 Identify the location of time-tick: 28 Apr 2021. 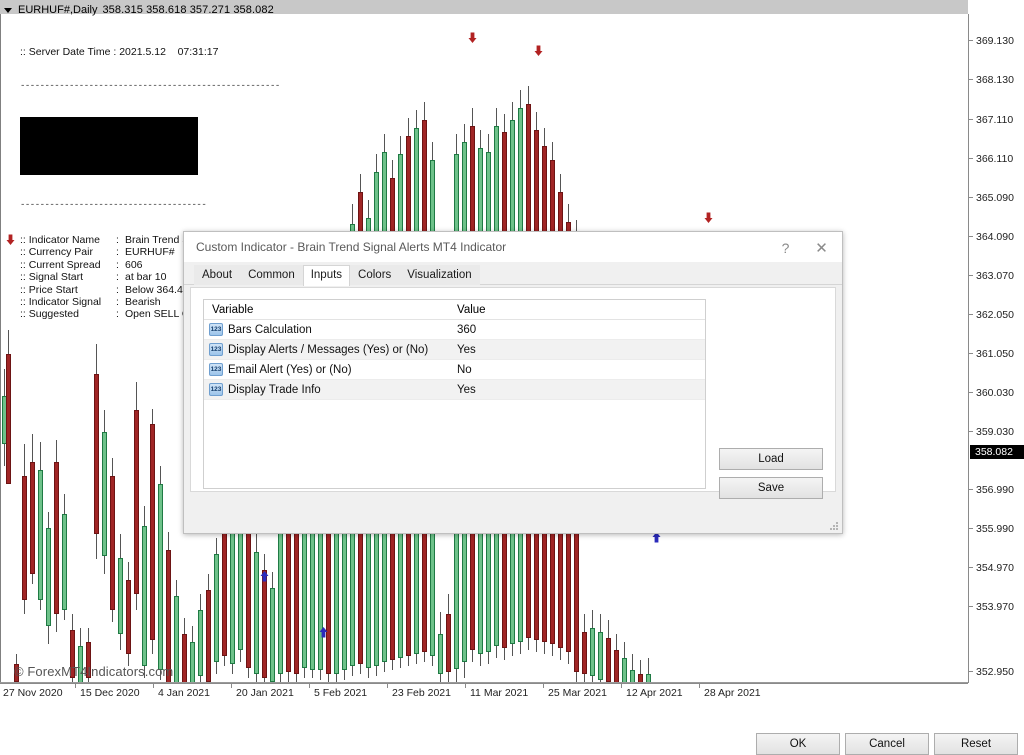
(730, 693).